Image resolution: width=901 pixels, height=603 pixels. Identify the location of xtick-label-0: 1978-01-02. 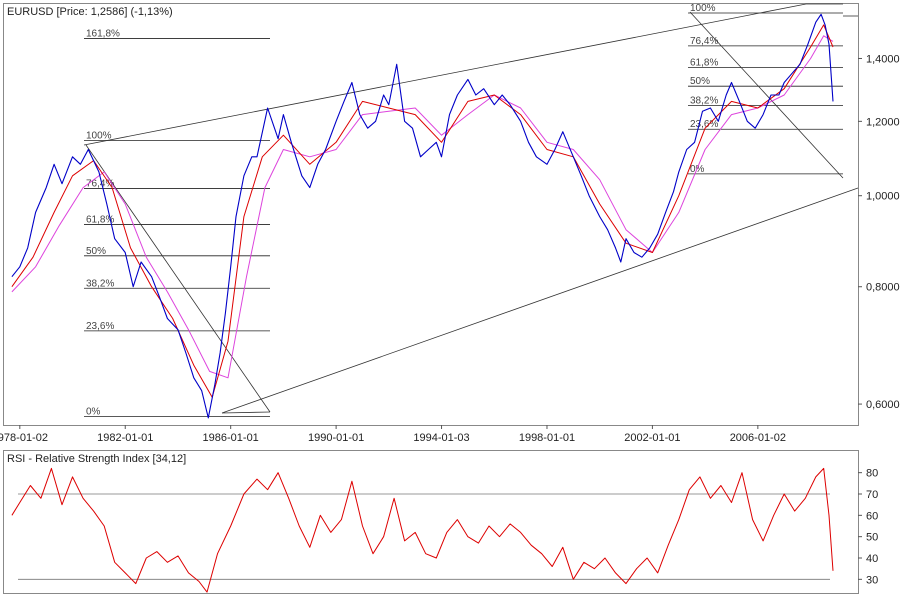
(24, 438).